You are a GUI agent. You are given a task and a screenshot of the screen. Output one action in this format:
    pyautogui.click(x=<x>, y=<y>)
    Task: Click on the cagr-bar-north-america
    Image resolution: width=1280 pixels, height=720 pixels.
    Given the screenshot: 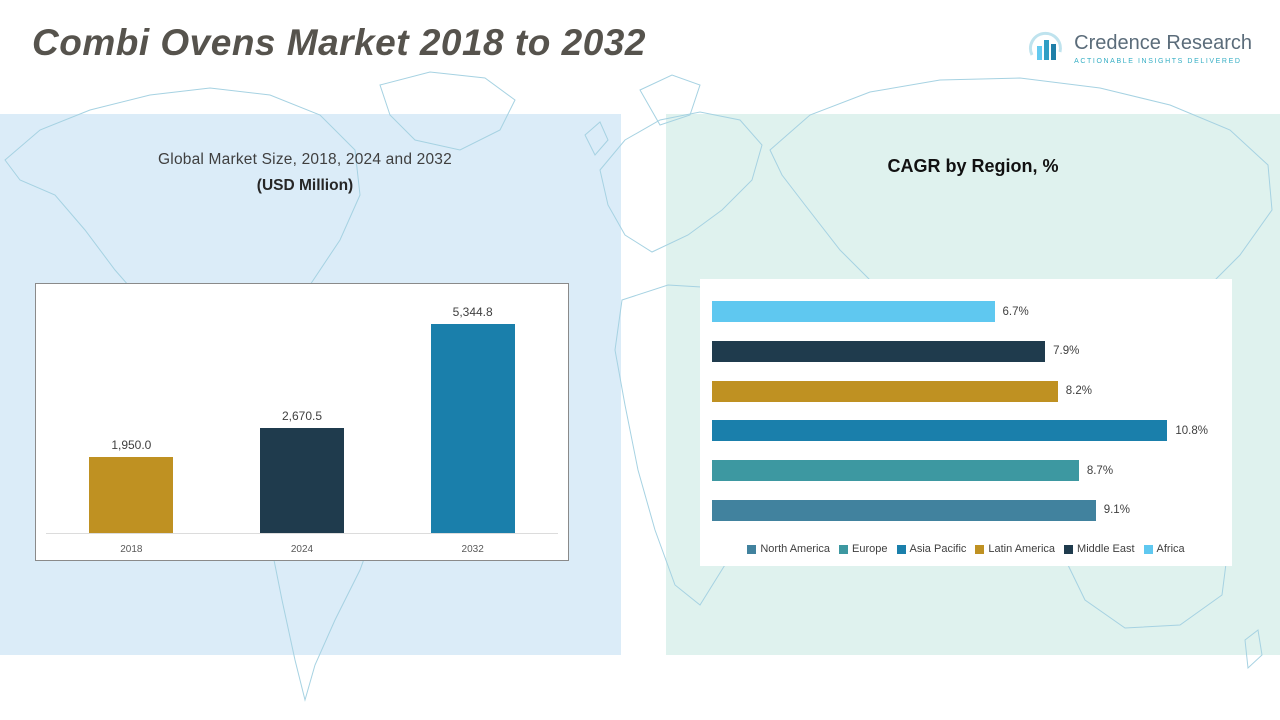 What is the action you would take?
    pyautogui.click(x=904, y=510)
    